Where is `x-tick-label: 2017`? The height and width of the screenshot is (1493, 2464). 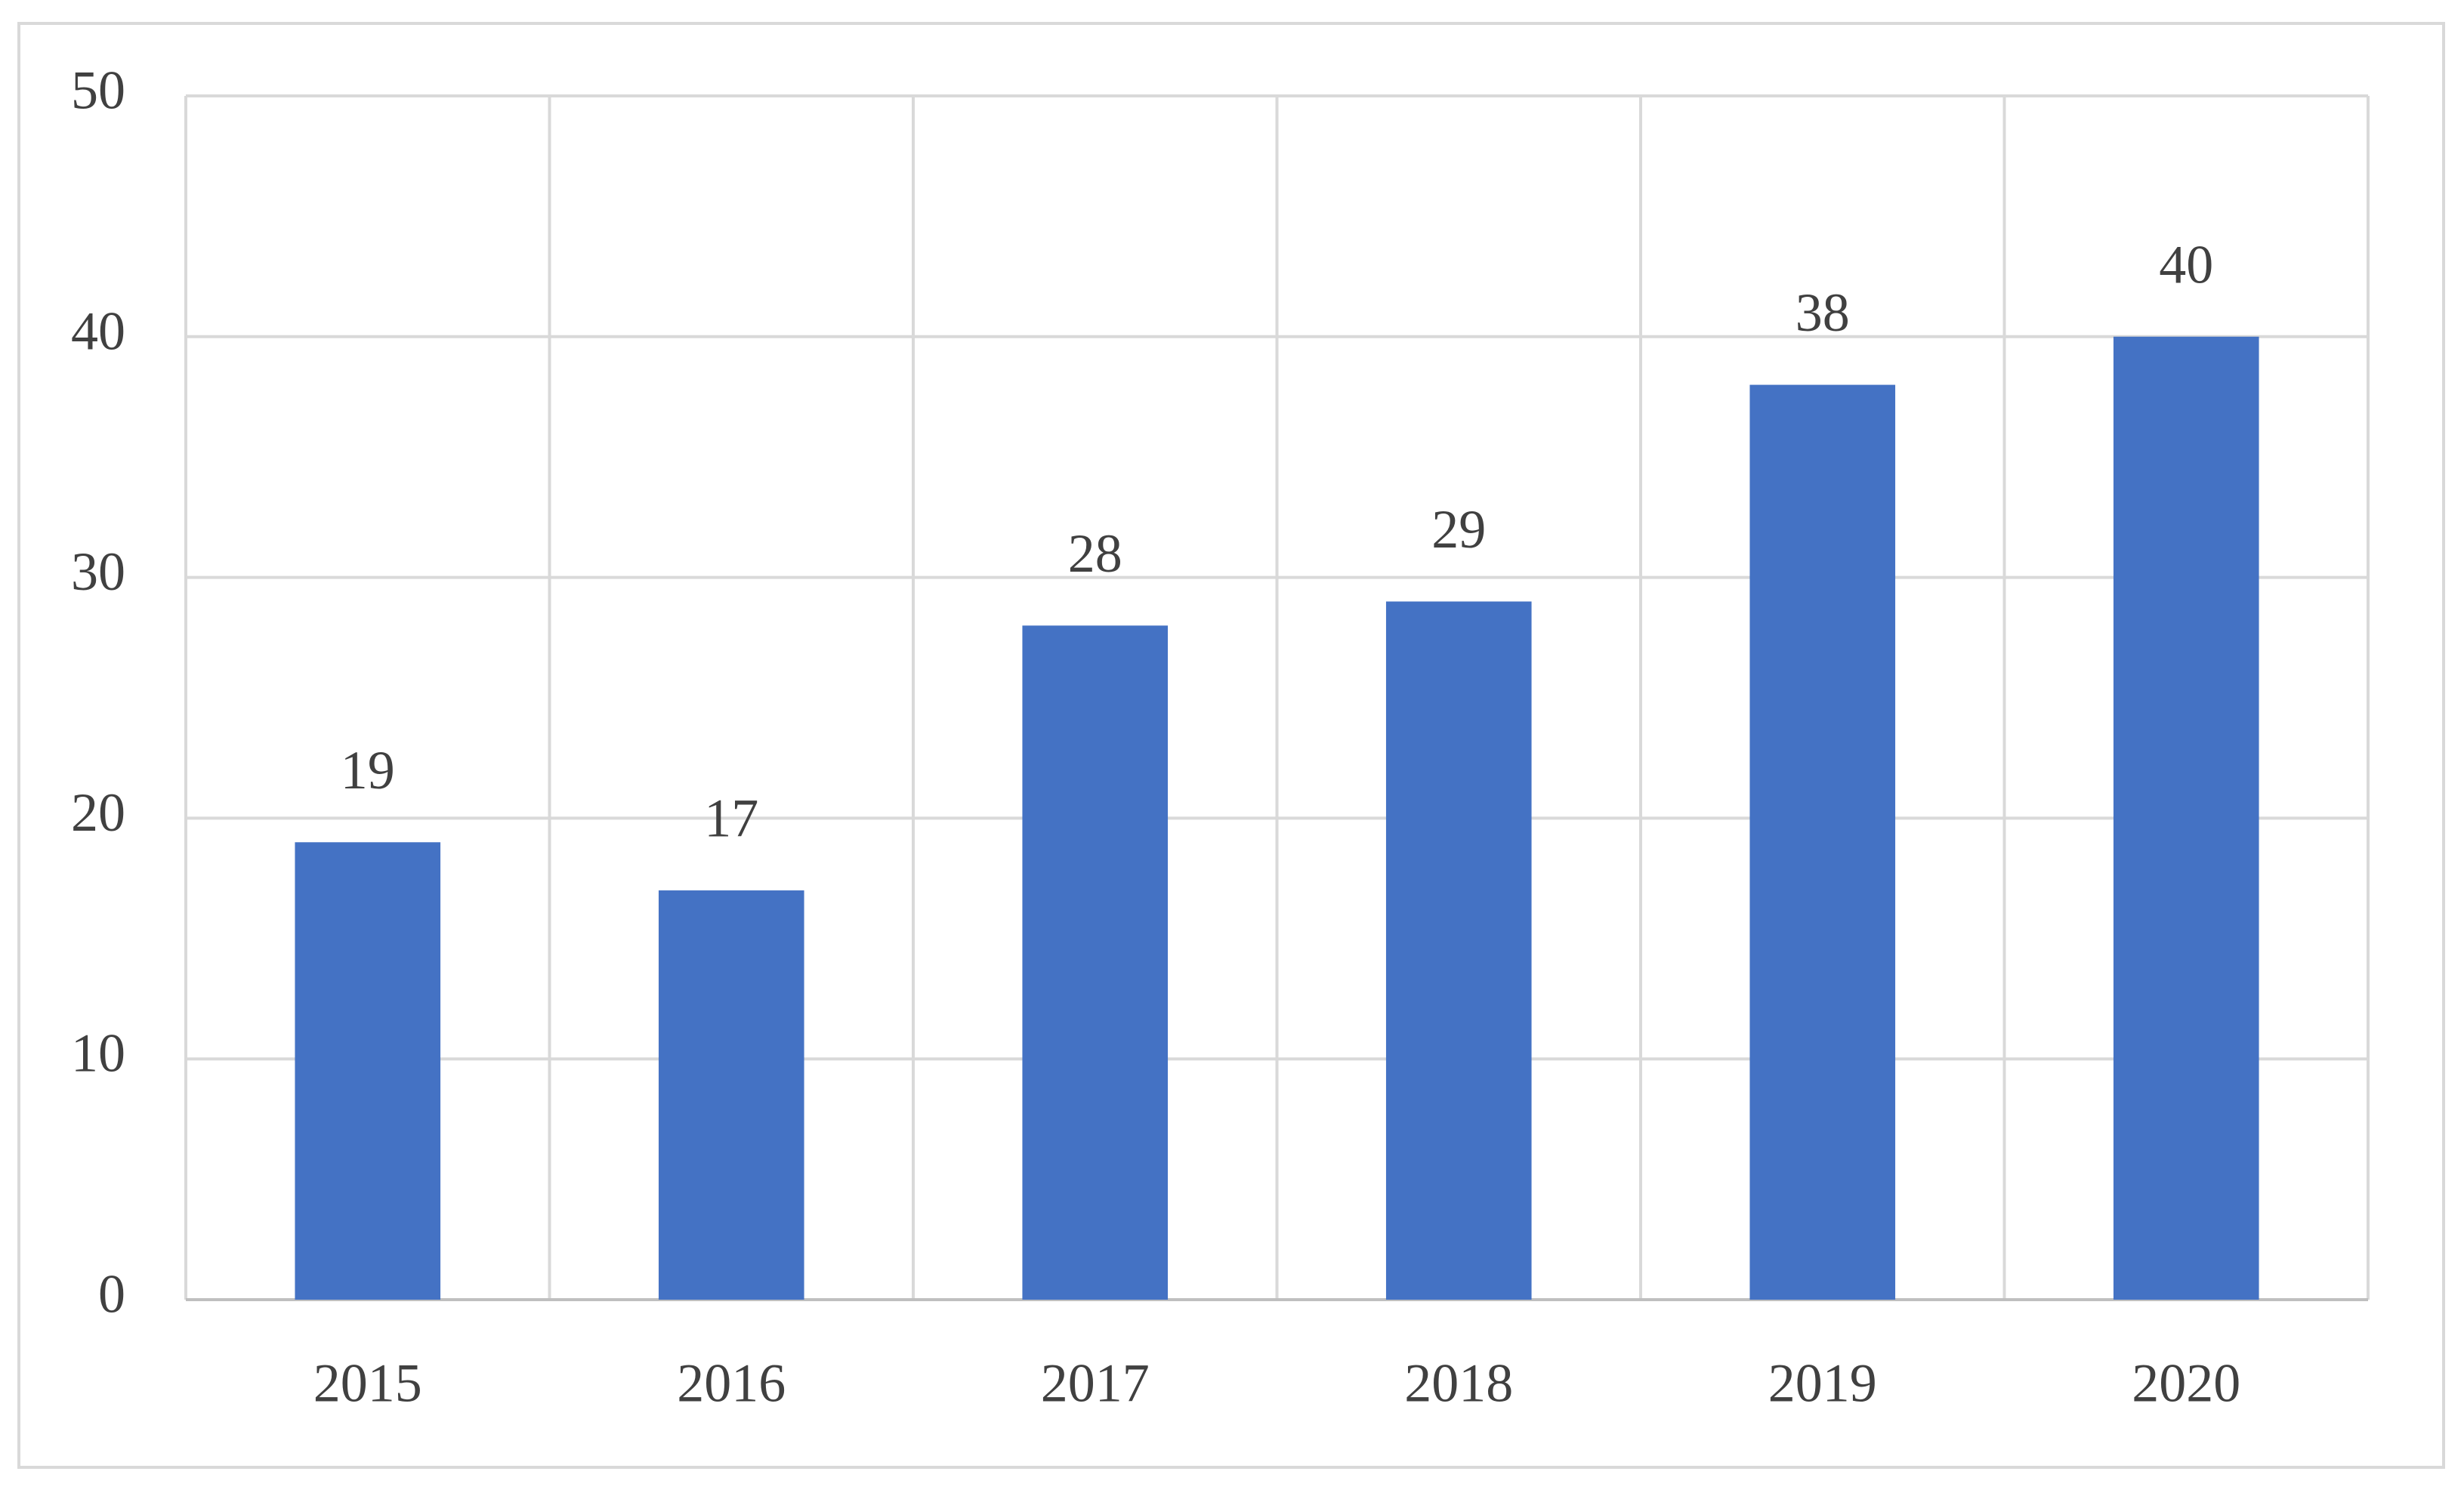 x-tick-label: 2017 is located at coordinates (1096, 1384).